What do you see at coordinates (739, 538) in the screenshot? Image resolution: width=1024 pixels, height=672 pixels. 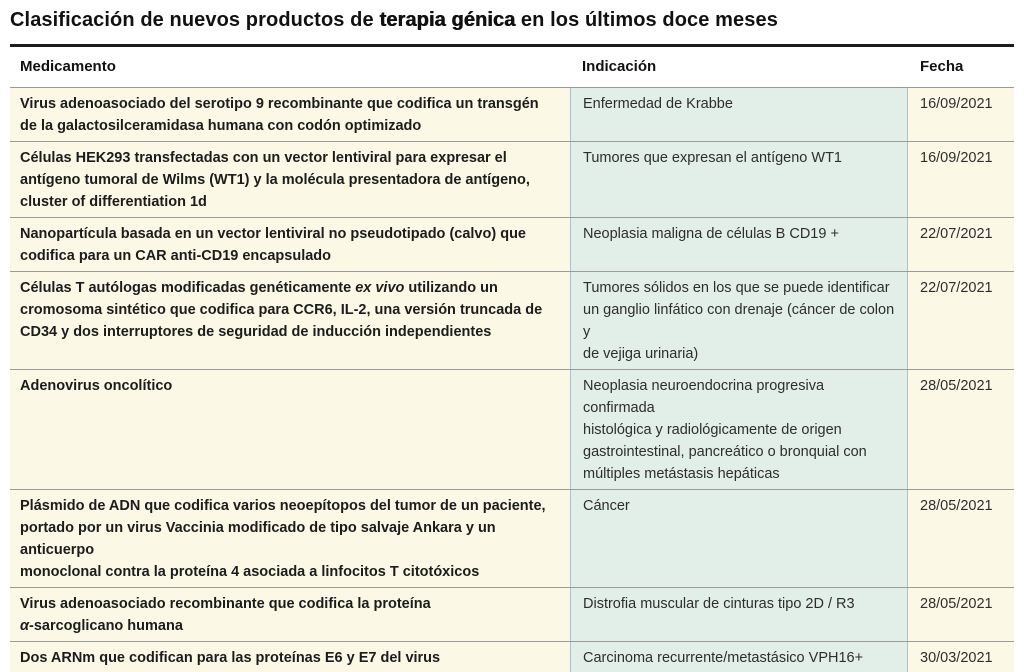 I see `indication-cell: Cáncer` at bounding box center [739, 538].